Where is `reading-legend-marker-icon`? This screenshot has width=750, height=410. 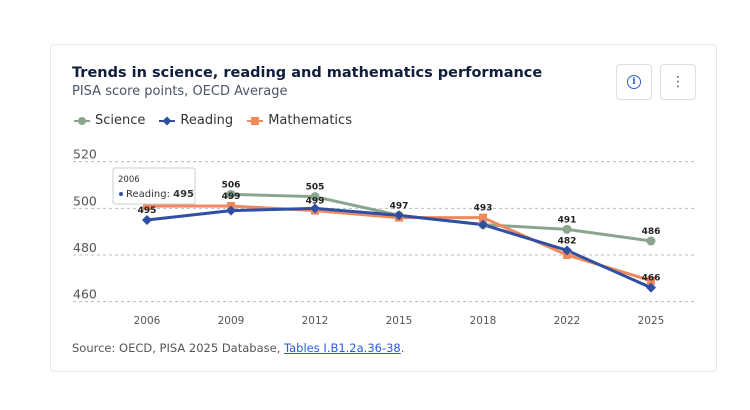
reading-legend-marker-icon is located at coordinates (167, 120).